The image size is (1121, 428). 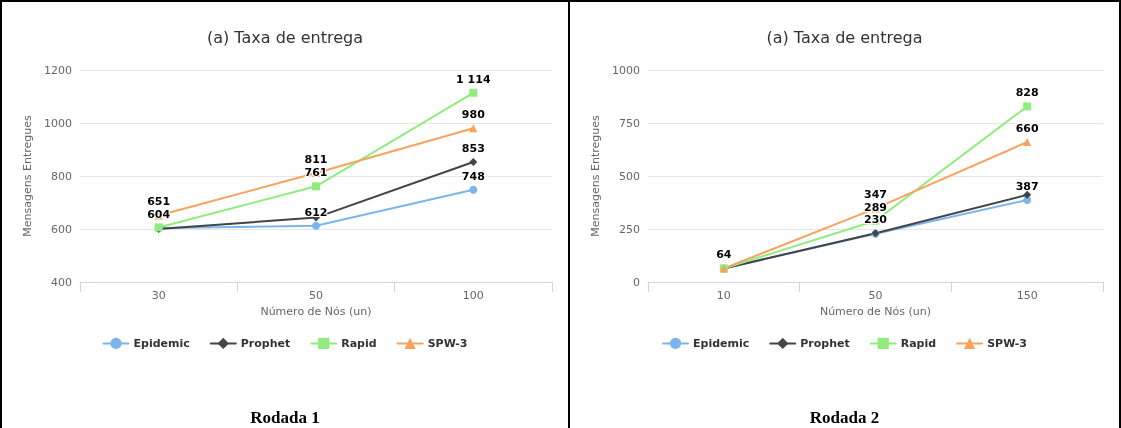 What do you see at coordinates (61, 282) in the screenshot?
I see `y-tick-label: 400` at bounding box center [61, 282].